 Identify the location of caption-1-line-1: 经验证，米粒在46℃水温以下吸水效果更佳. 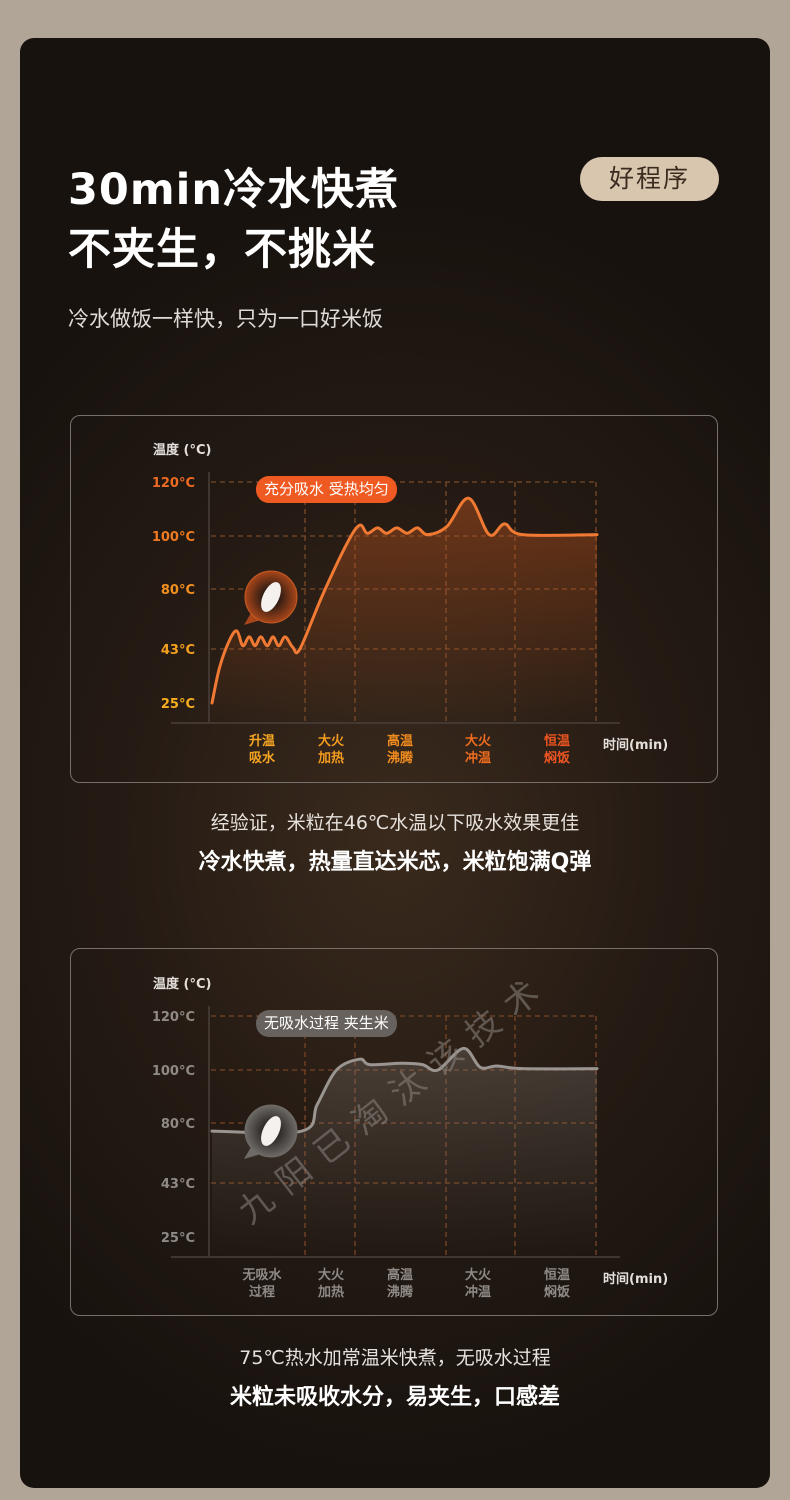
(395, 823).